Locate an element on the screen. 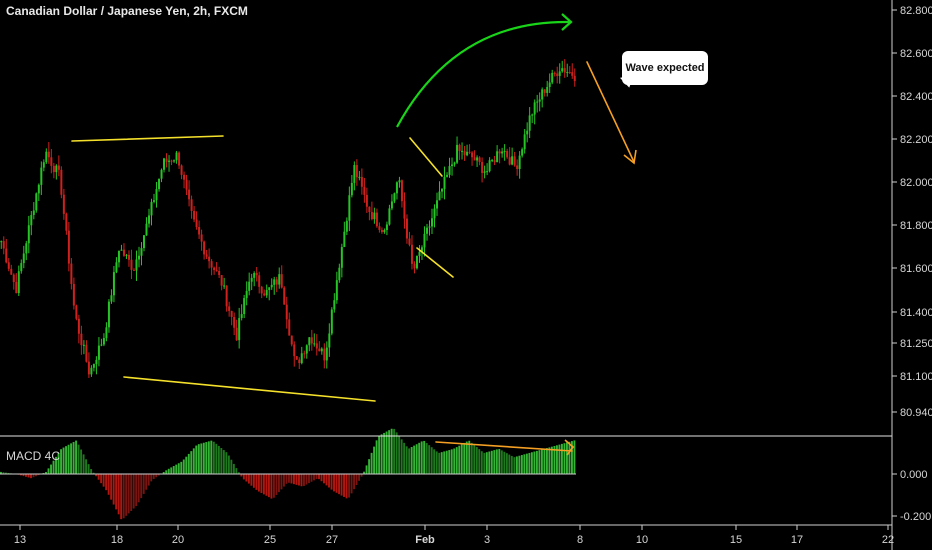 The height and width of the screenshot is (550, 932). bottom-trendline is located at coordinates (249, 389).